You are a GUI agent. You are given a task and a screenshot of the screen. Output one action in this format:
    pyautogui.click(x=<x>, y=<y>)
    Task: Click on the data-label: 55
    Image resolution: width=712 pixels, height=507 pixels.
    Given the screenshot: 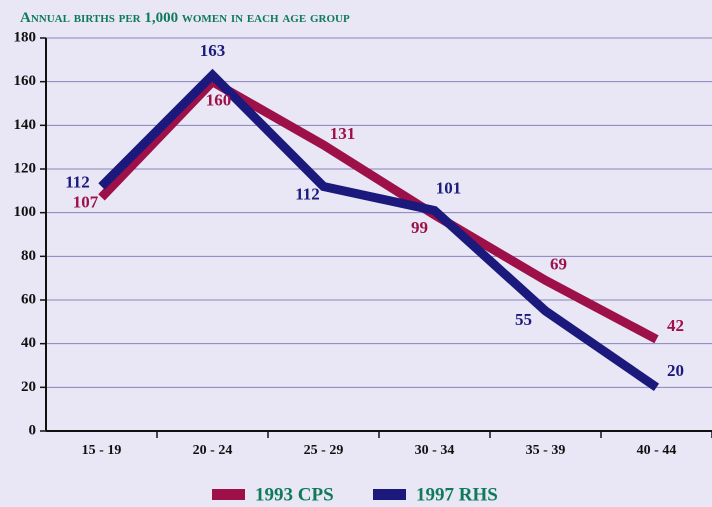 What is the action you would take?
    pyautogui.click(x=523, y=319)
    